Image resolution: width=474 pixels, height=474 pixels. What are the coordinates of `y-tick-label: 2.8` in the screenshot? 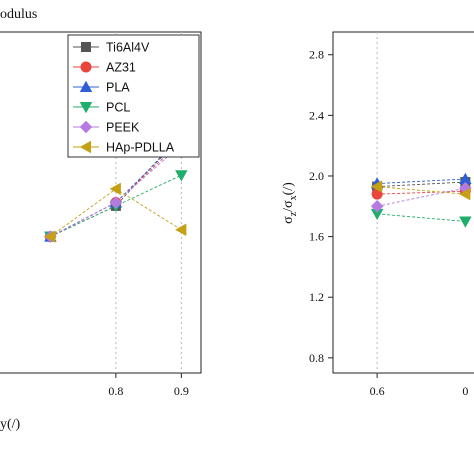 It's located at (316, 55).